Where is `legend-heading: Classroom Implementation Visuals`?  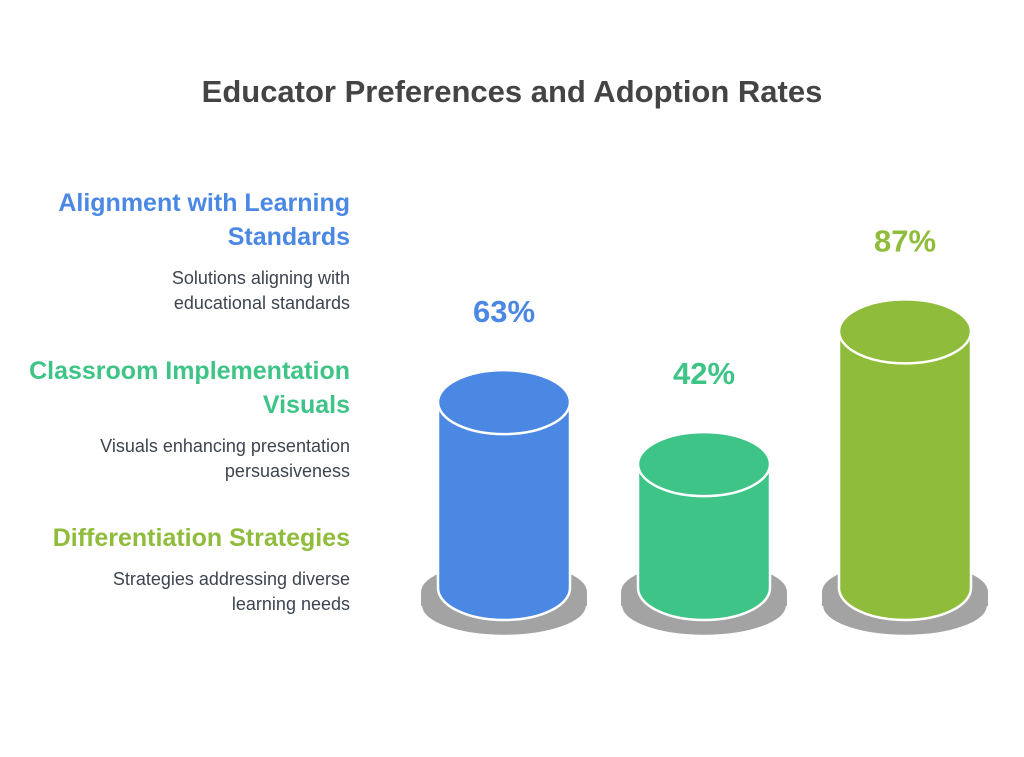
legend-heading: Classroom Implementation Visuals is located at coordinates (189, 388).